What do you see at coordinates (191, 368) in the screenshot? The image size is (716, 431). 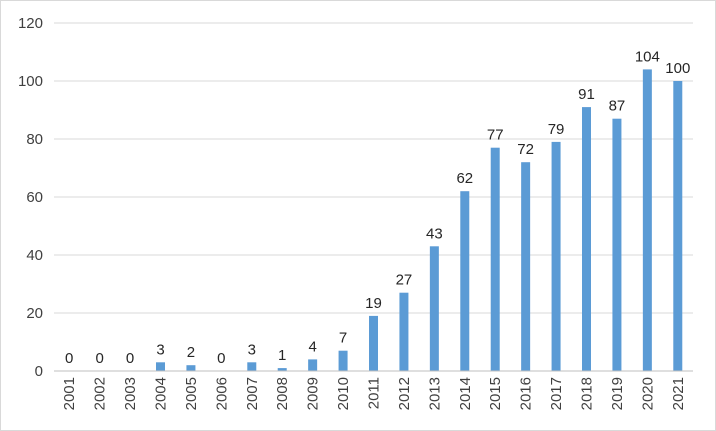 I see `bar-2005` at bounding box center [191, 368].